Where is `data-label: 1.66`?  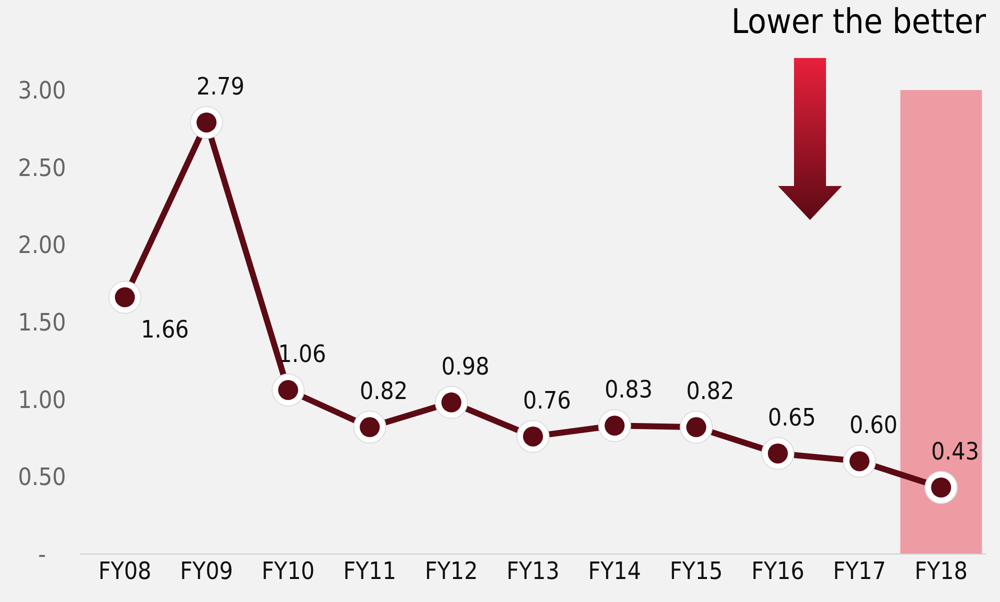 data-label: 1.66 is located at coordinates (164, 329).